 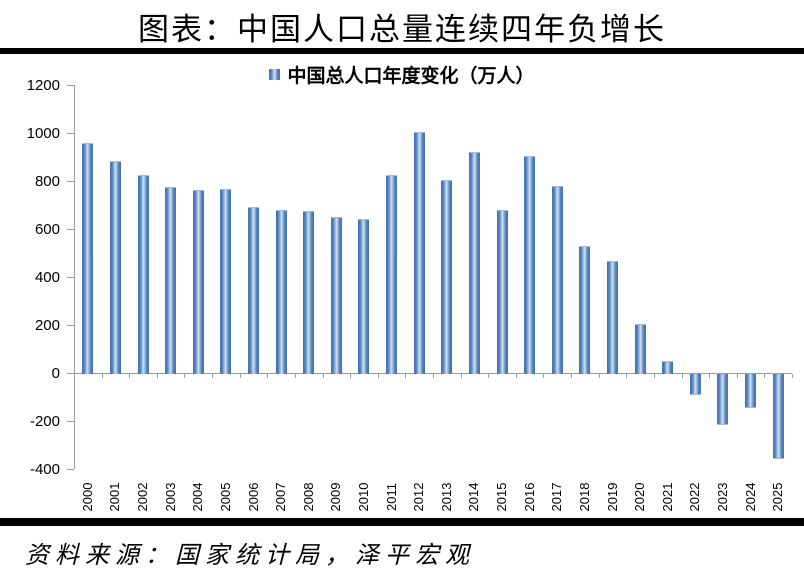 I want to click on y-tick-label: 1000, so click(x=43, y=133).